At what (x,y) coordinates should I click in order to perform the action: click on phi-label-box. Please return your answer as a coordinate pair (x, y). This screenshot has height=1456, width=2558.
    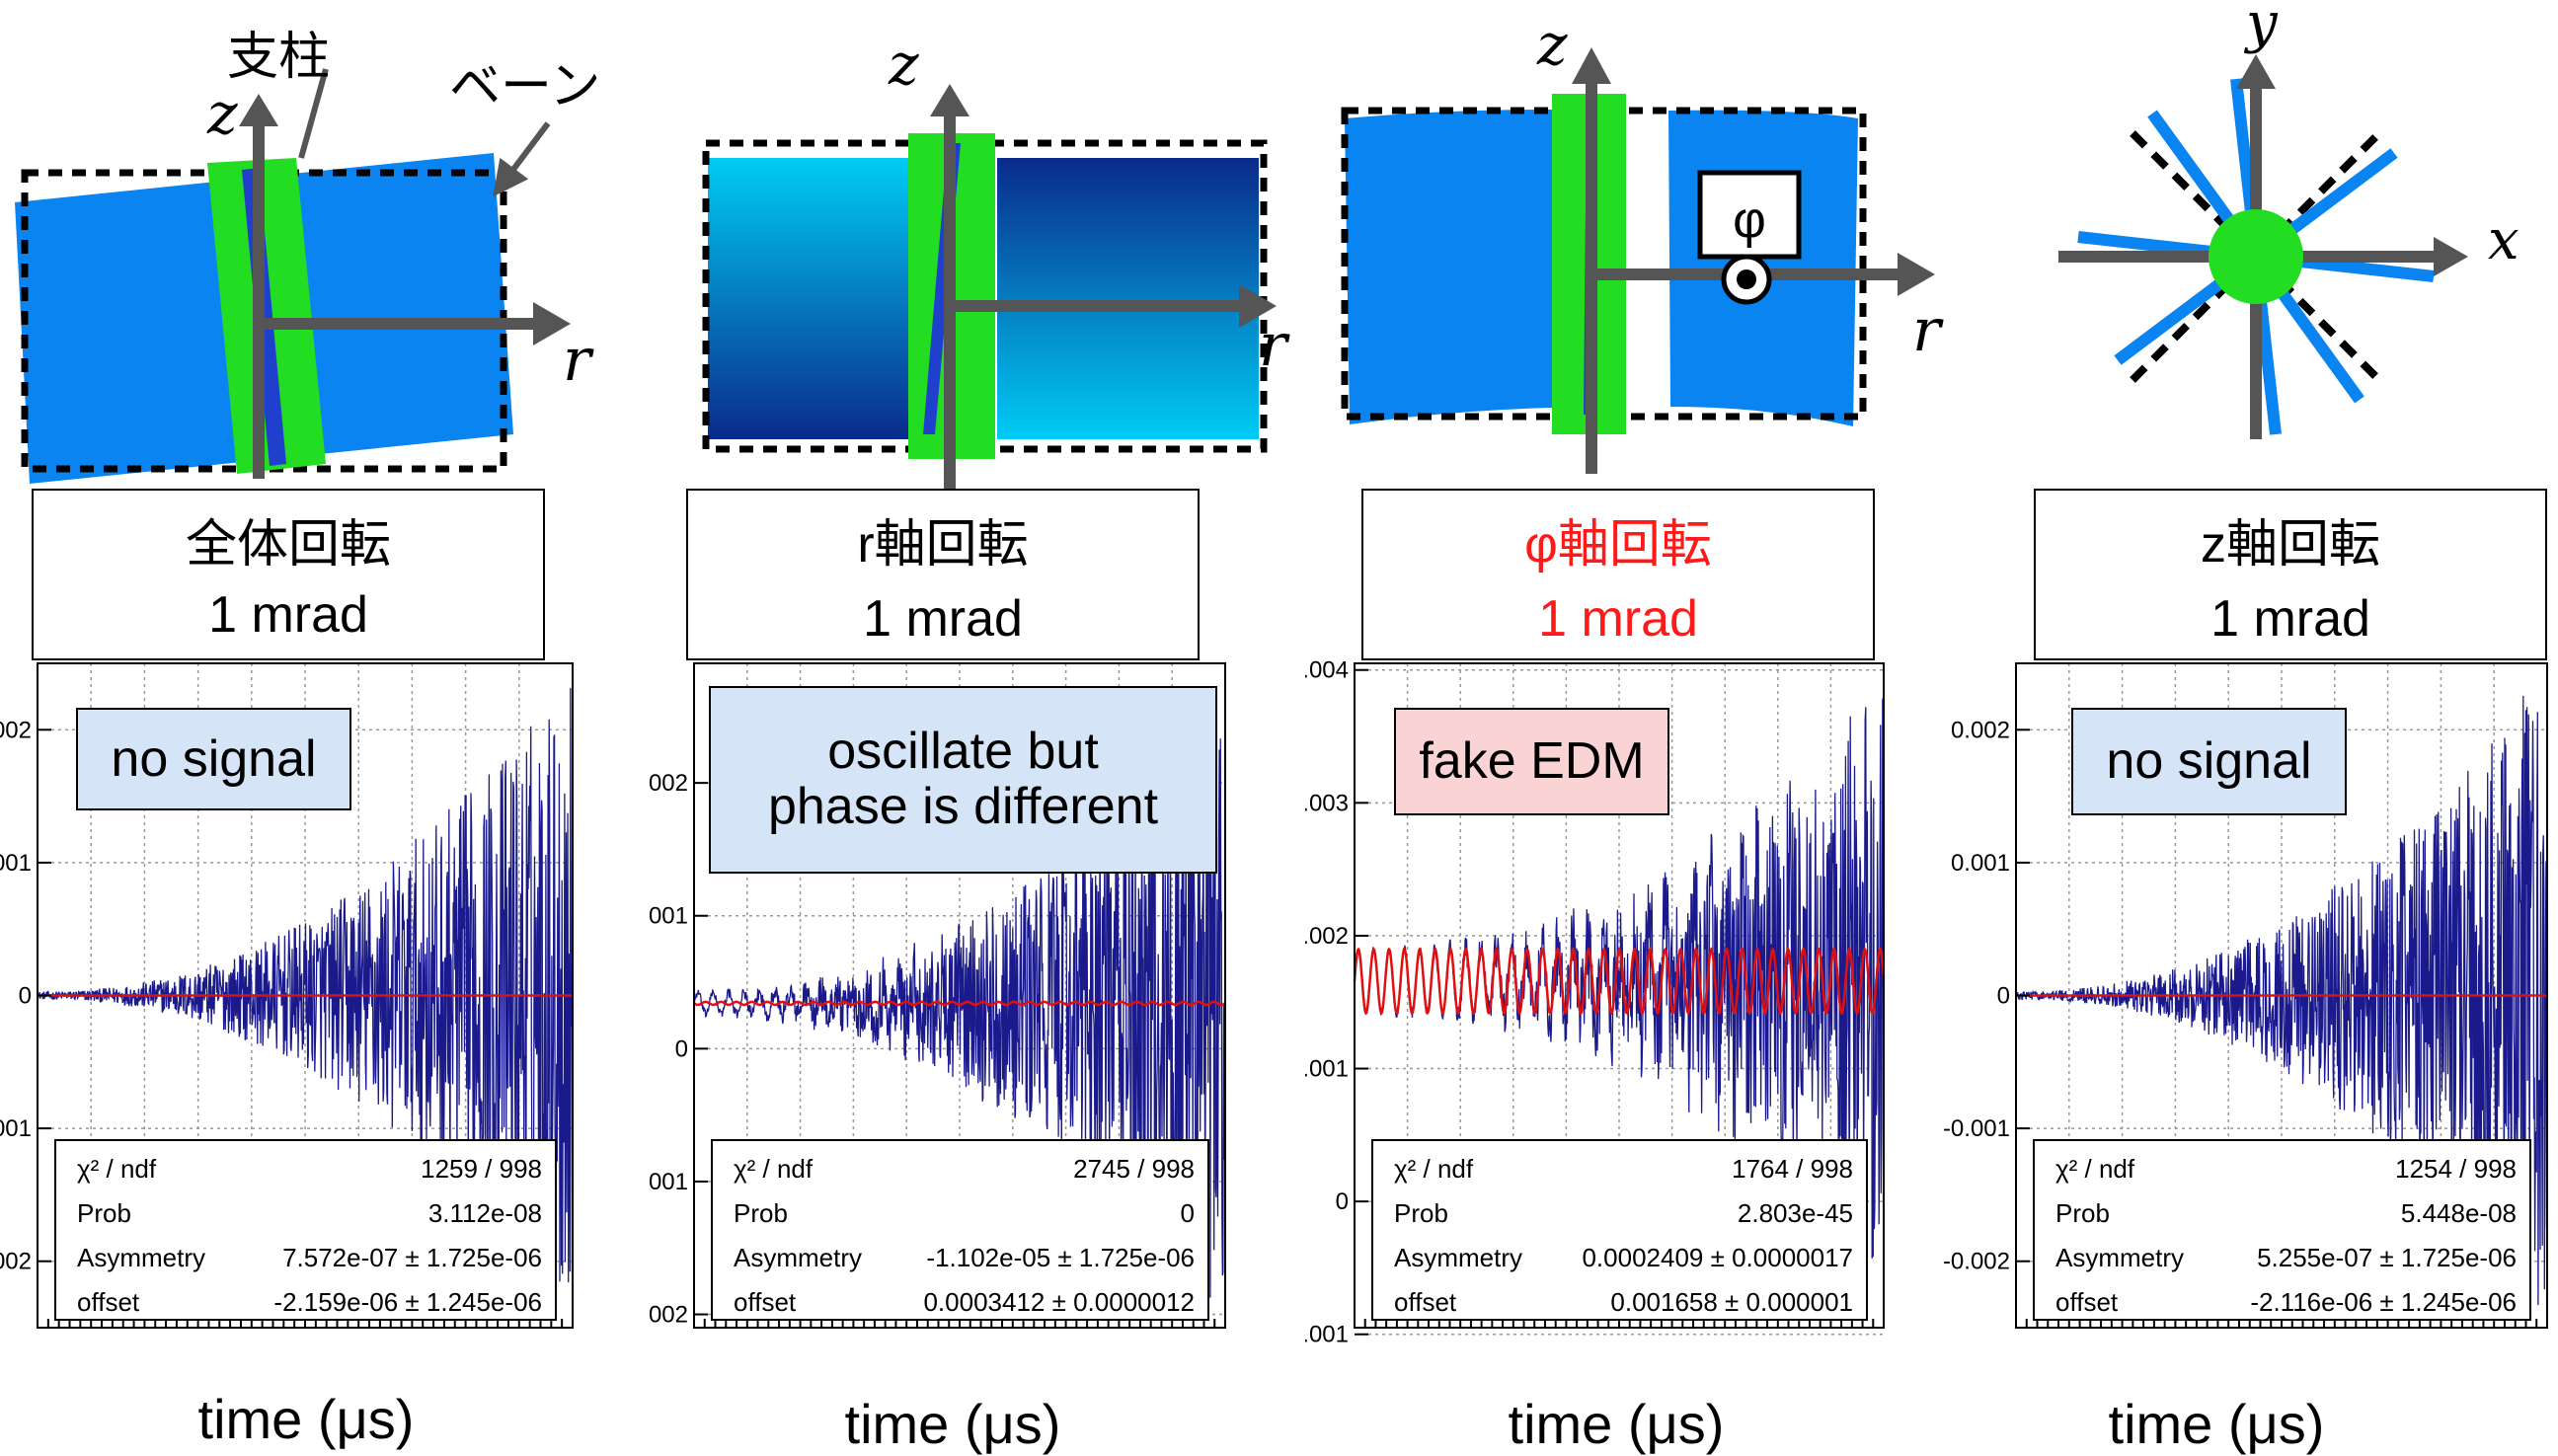
    Looking at the image, I should click on (1749, 215).